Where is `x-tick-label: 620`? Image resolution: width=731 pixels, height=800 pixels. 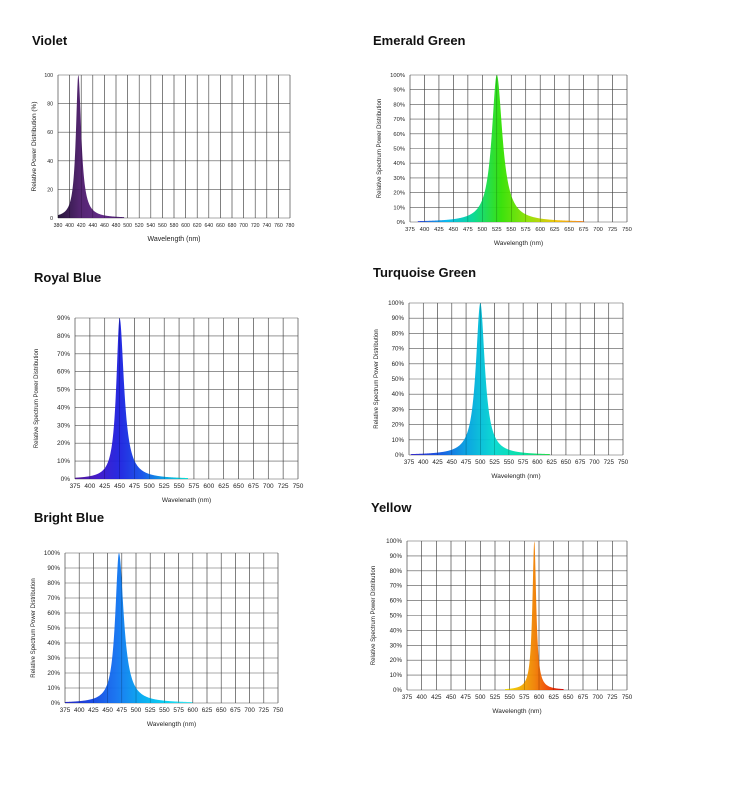 x-tick-label: 620 is located at coordinates (197, 226).